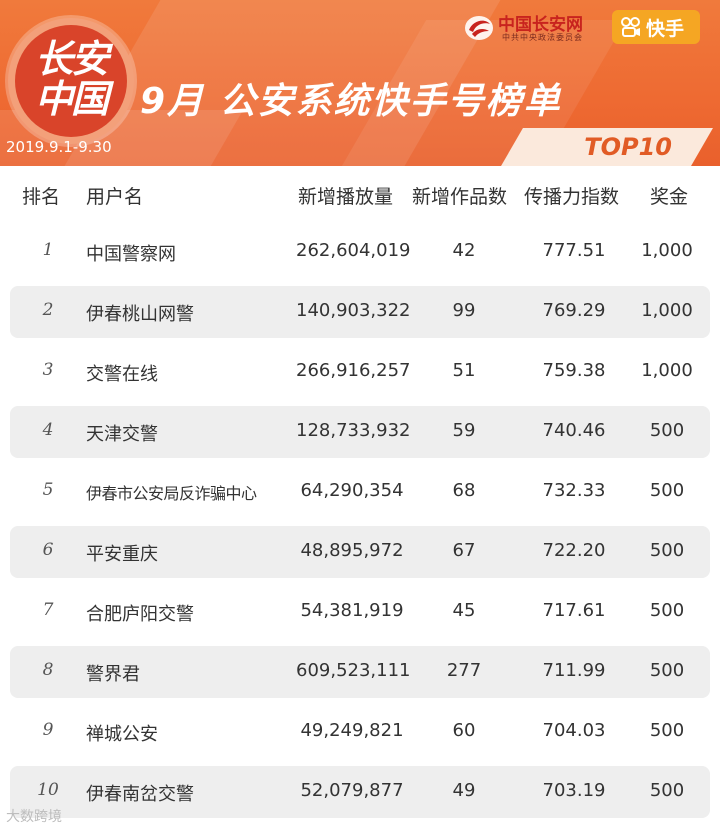 The height and width of the screenshot is (832, 720). I want to click on row-new-plays: 140,903,322, so click(353, 310).